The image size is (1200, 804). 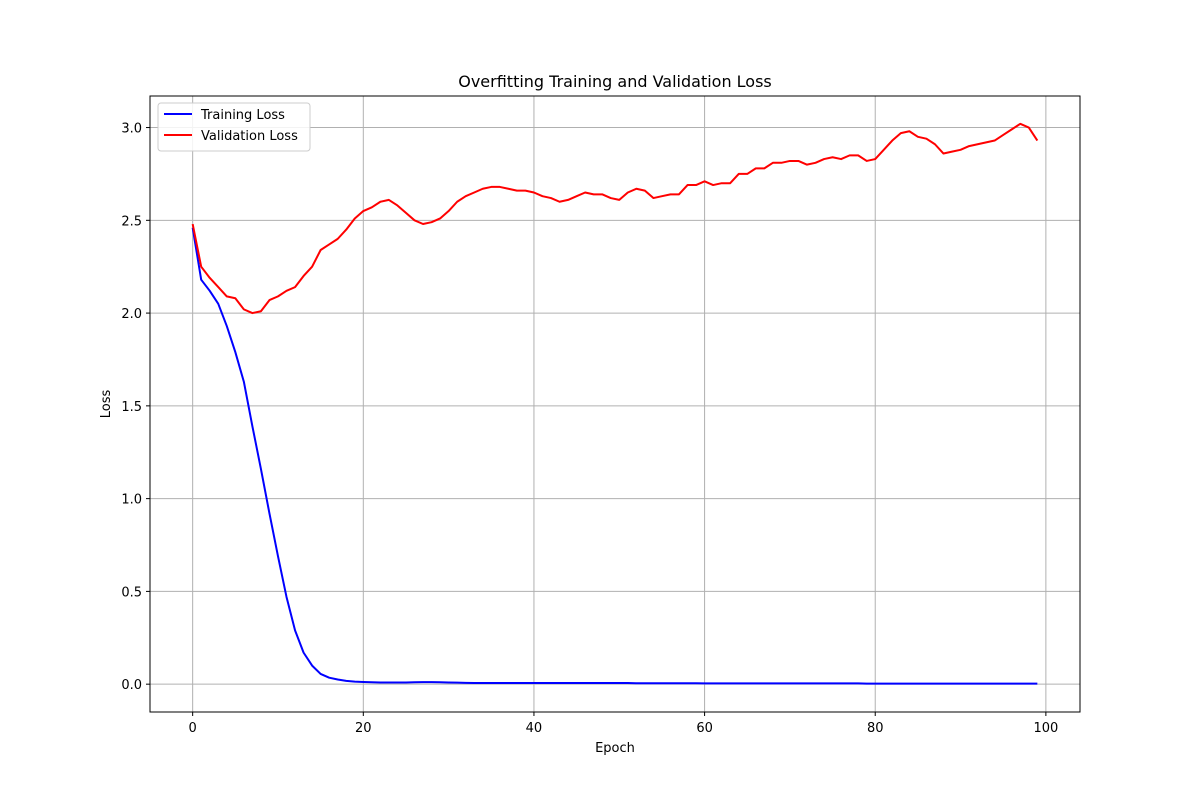 I want to click on x-tick-label: 0, so click(x=193, y=728).